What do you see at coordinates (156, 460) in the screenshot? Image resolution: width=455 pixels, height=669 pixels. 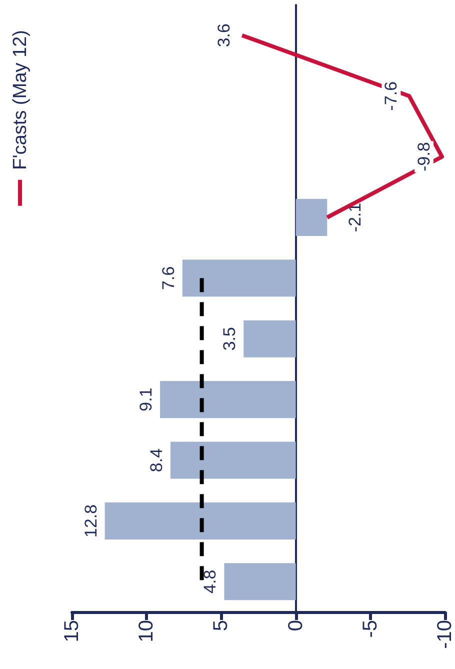 I see `data-label: 8.4` at bounding box center [156, 460].